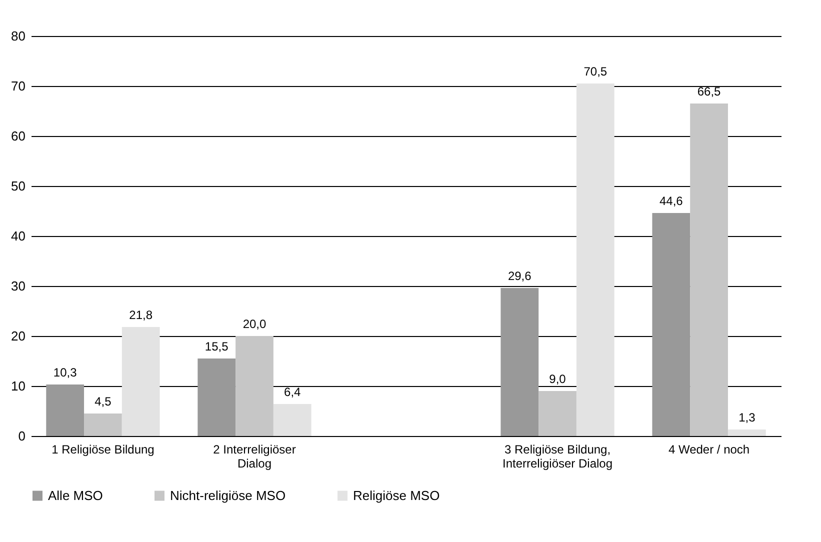 This screenshot has width=821, height=542. What do you see at coordinates (254, 456) in the screenshot?
I see `x-tick-label: 2 Interreligiöser Dialog` at bounding box center [254, 456].